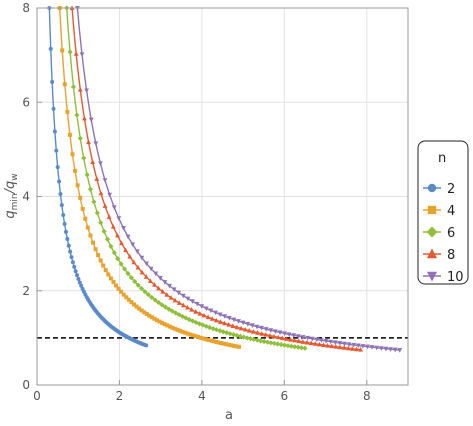  Describe the element at coordinates (120, 396) in the screenshot. I see `x-tick-label: 2` at that location.